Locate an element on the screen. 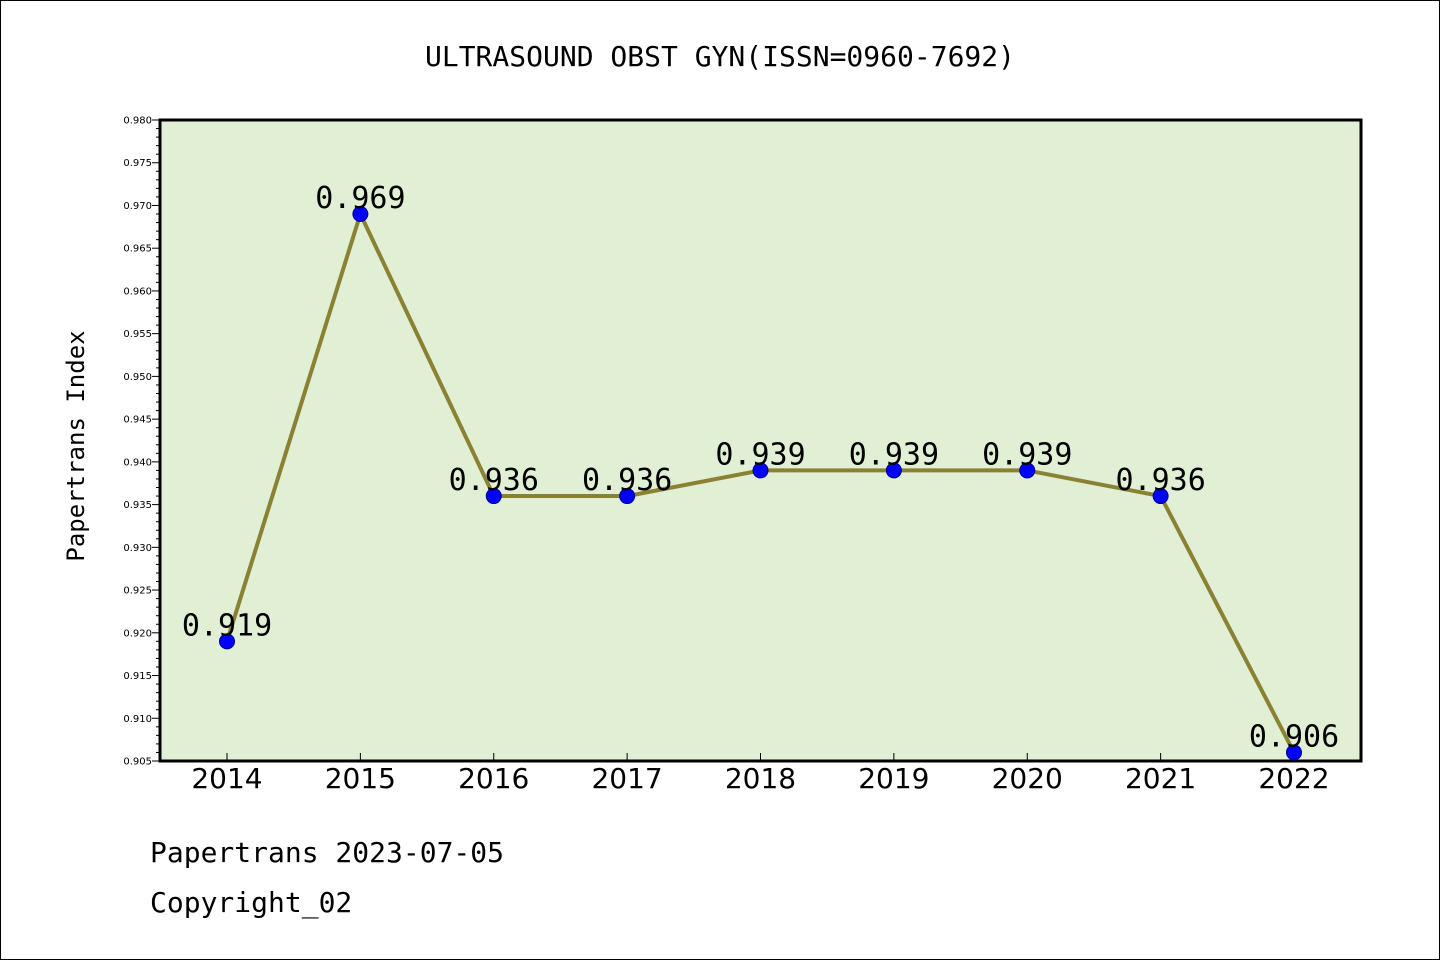 The width and height of the screenshot is (1440, 960). x-tick-label: 2015 is located at coordinates (360, 778).